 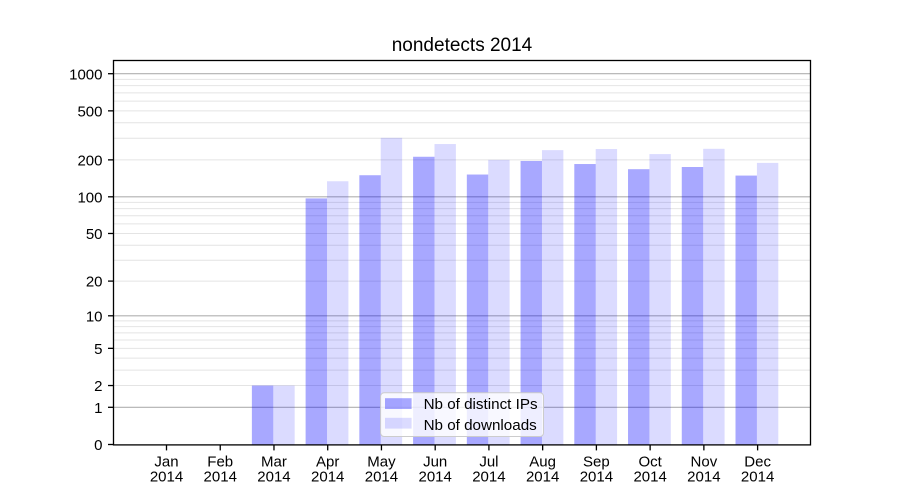 What do you see at coordinates (596, 461) in the screenshot?
I see `svg-text: Sep` at bounding box center [596, 461].